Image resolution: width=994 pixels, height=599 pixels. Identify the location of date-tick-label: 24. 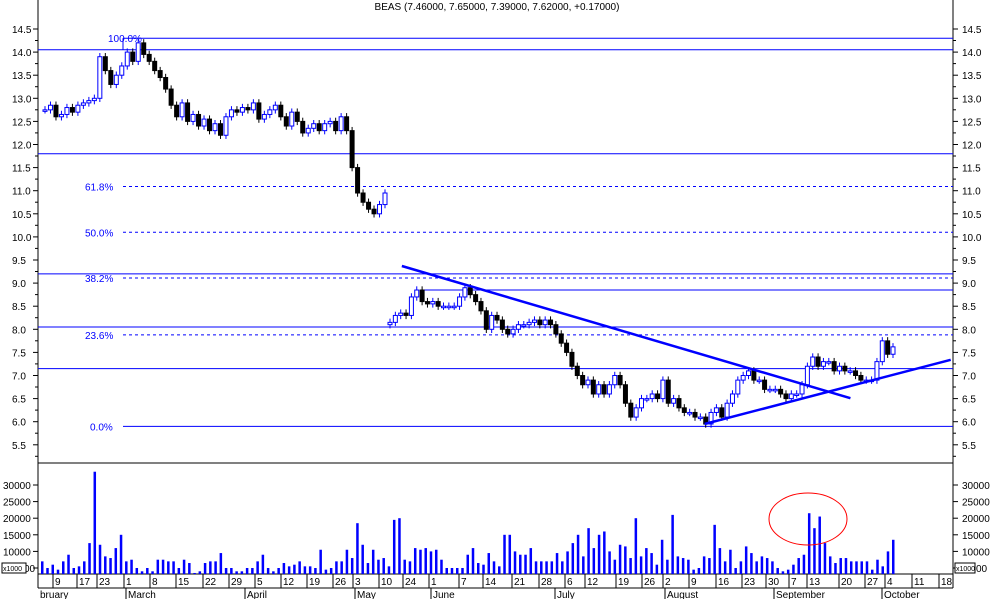
(411, 582).